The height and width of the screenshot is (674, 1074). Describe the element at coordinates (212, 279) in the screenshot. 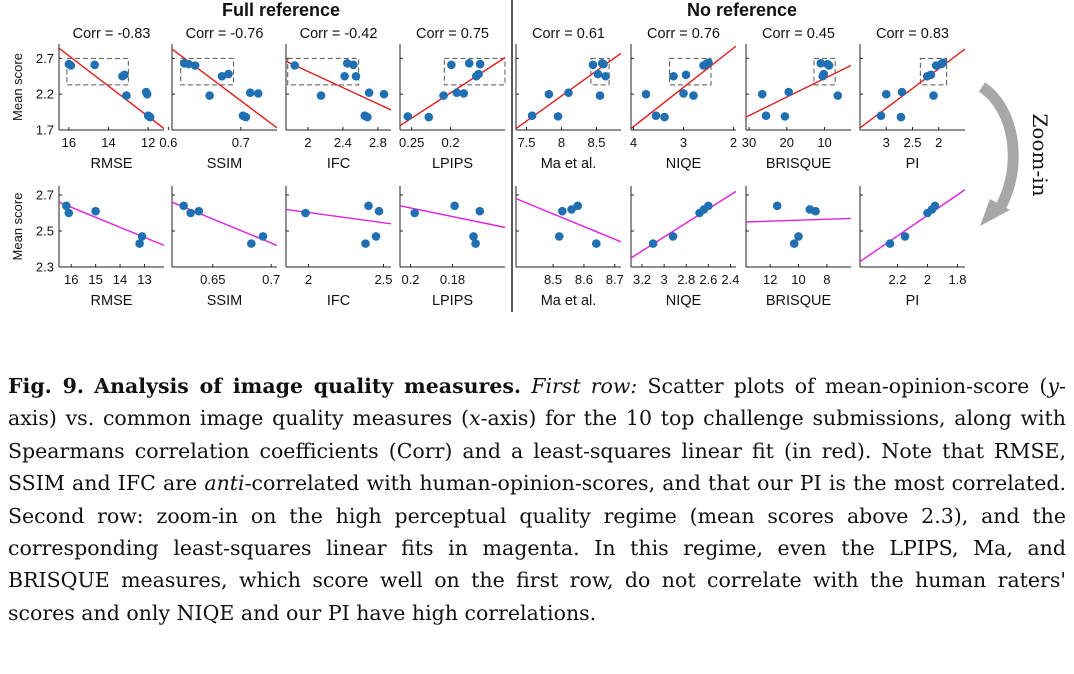

I see `x-tick-label: 0.65` at that location.